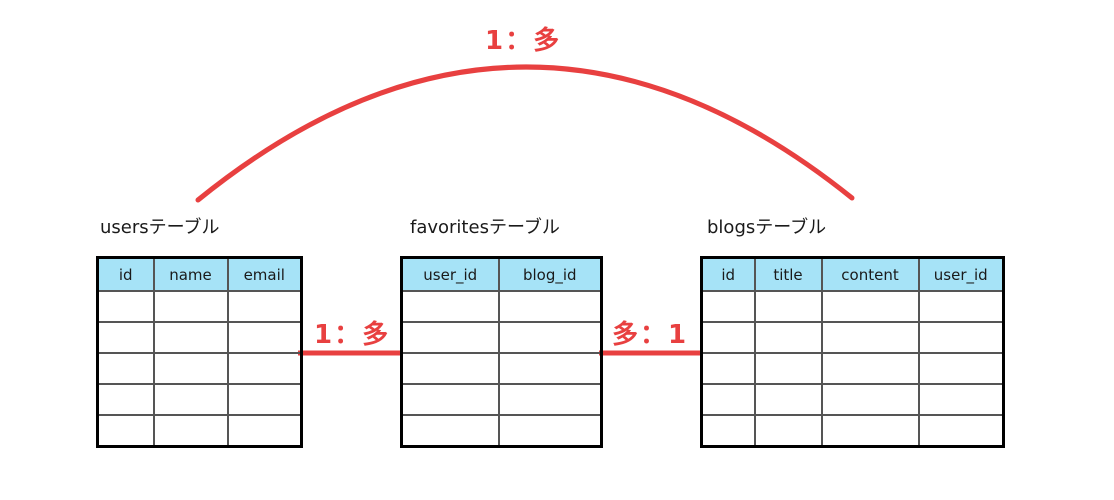 The height and width of the screenshot is (500, 1114). Describe the element at coordinates (767, 227) in the screenshot. I see `blogs-table-title: blogsテーブル` at that location.